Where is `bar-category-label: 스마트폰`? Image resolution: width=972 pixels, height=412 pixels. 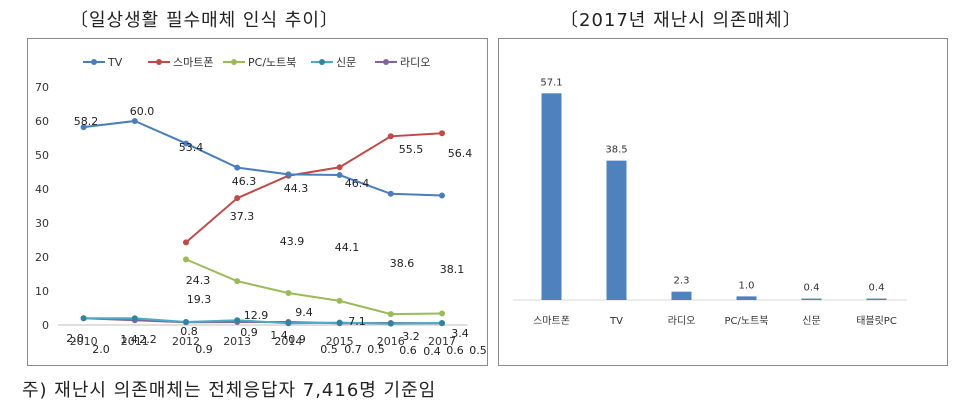 bar-category-label: 스마트폰 is located at coordinates (551, 321).